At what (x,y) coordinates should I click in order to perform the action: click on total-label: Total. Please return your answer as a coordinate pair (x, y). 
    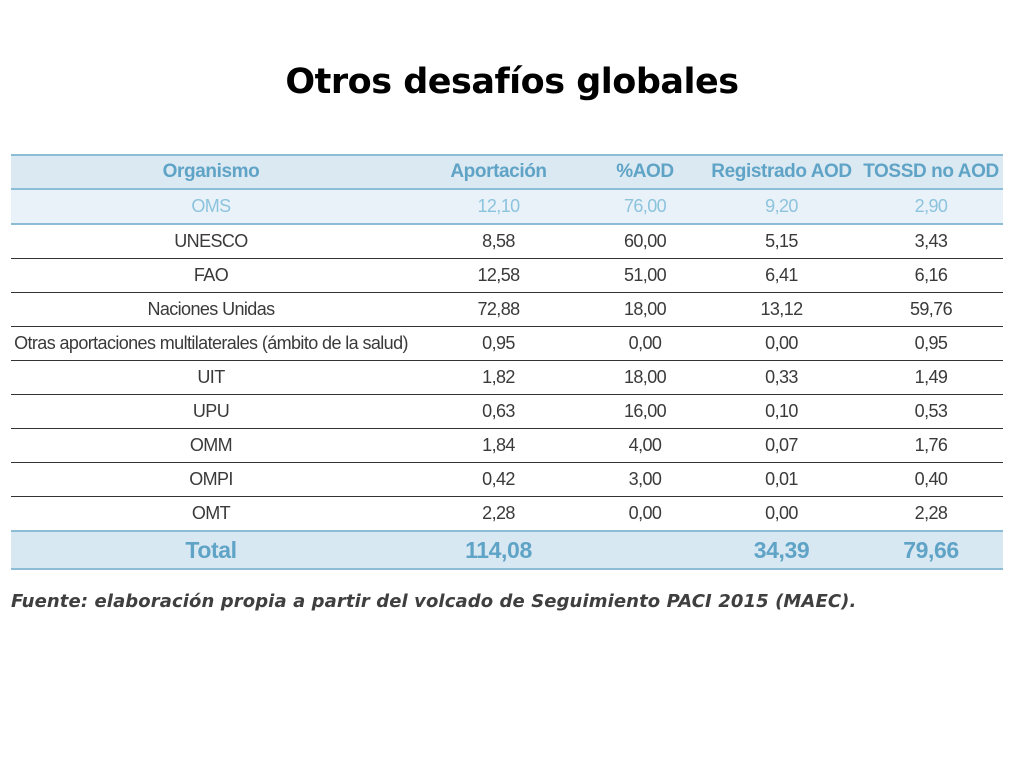
    Looking at the image, I should click on (211, 550).